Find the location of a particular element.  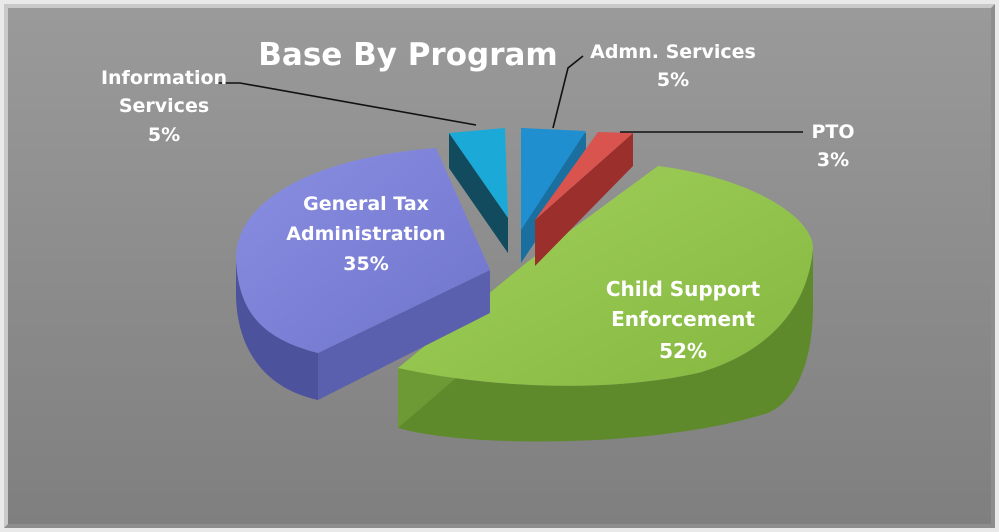

label-child-support-value: 52% is located at coordinates (683, 351).